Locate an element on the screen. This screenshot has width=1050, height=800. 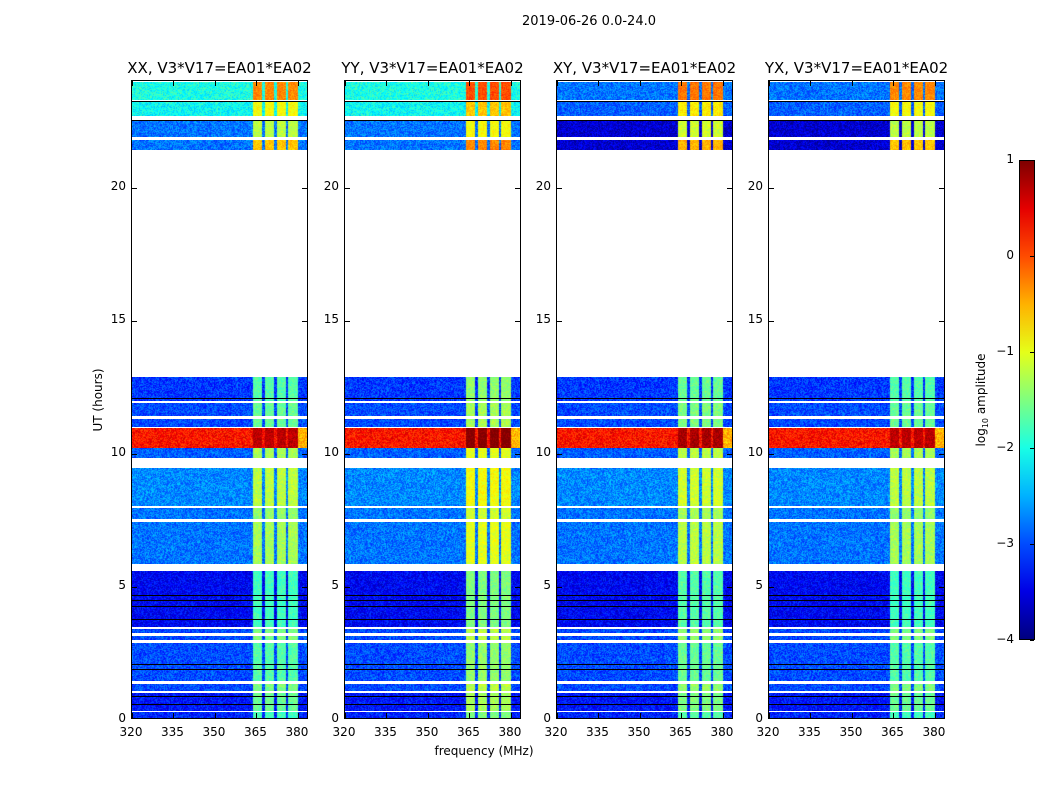
colorbar is located at coordinates (1027, 400).